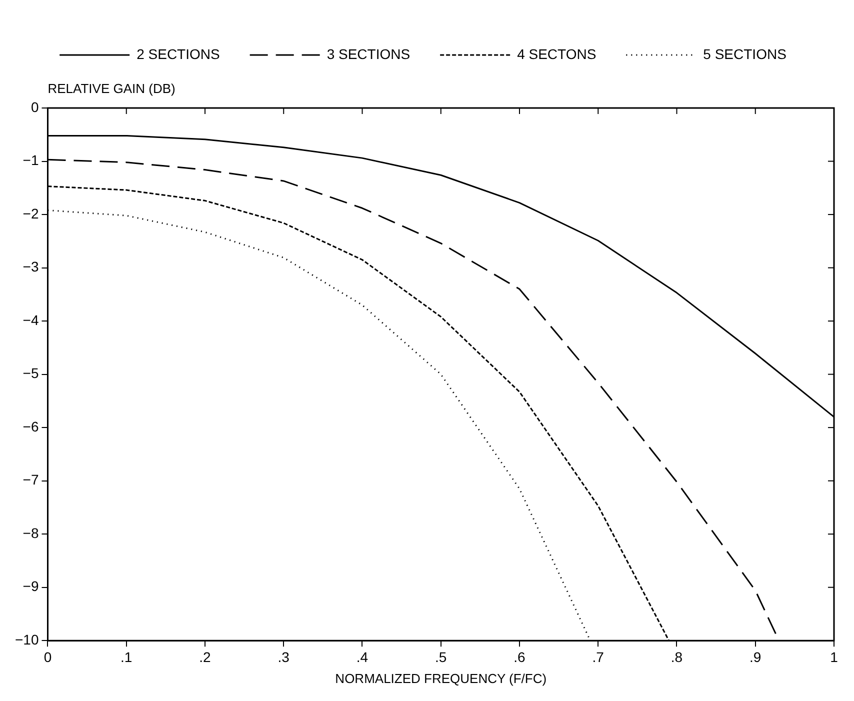 Image resolution: width=854 pixels, height=701 pixels. What do you see at coordinates (30, 266) in the screenshot?
I see `y-tick-label: −3` at bounding box center [30, 266].